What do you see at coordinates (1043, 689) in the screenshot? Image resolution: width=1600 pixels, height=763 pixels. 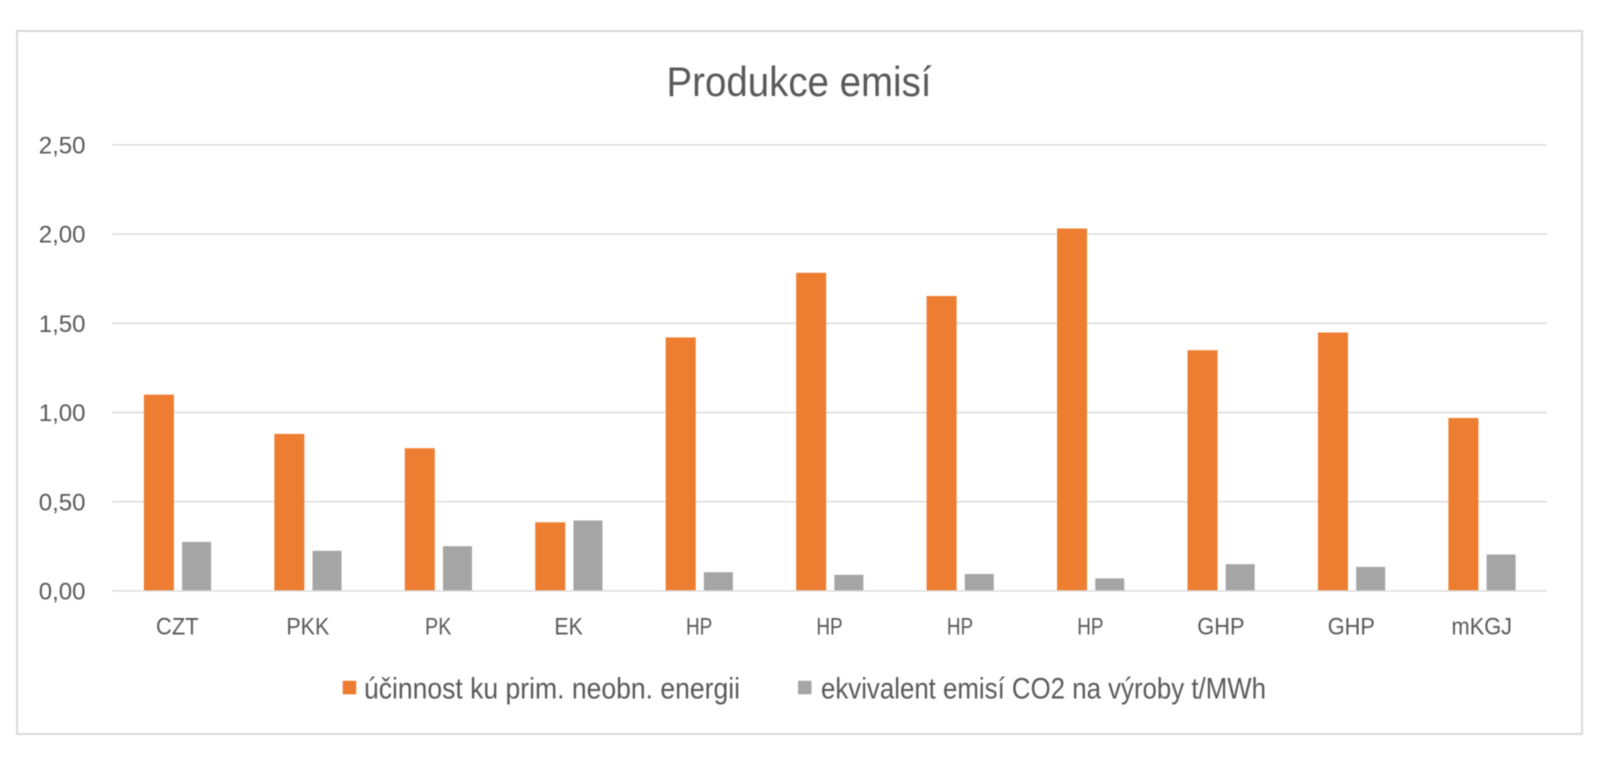 I see `svg-text:ekvivalent emisí CO2 na výroby: ekvivalent emisí CO2 na výroby t/MWh` at bounding box center [1043, 689].